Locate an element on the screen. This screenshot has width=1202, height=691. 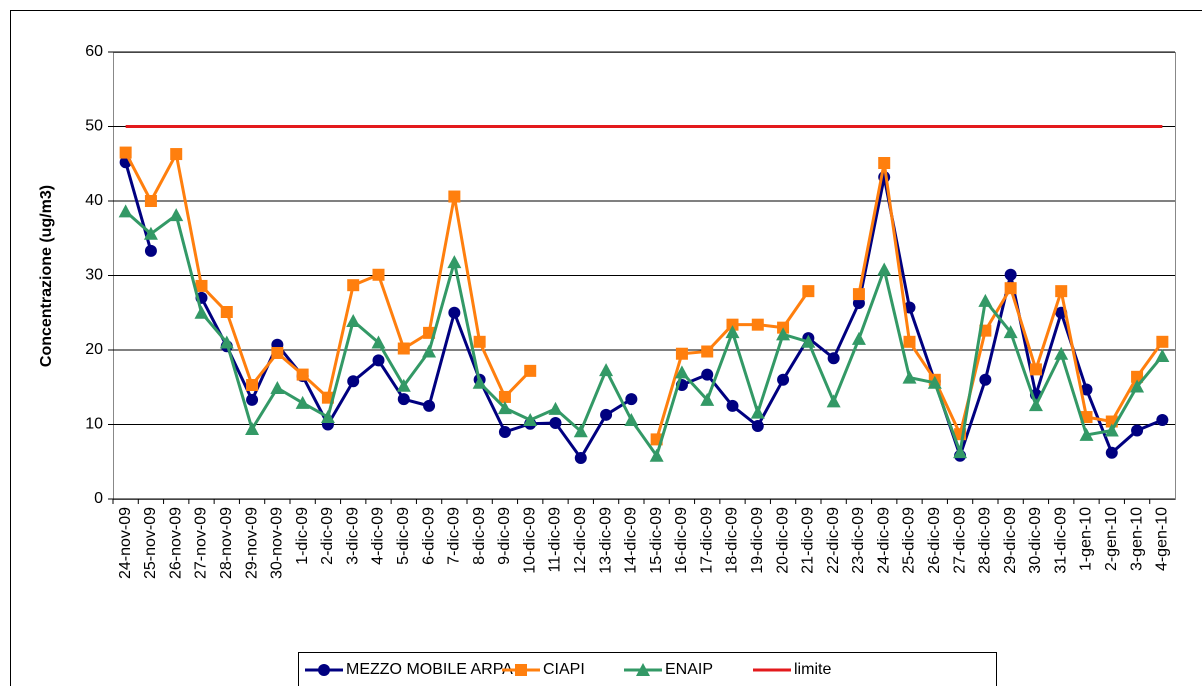
x-tick-label: 30-nov-09 is located at coordinates (277, 543).